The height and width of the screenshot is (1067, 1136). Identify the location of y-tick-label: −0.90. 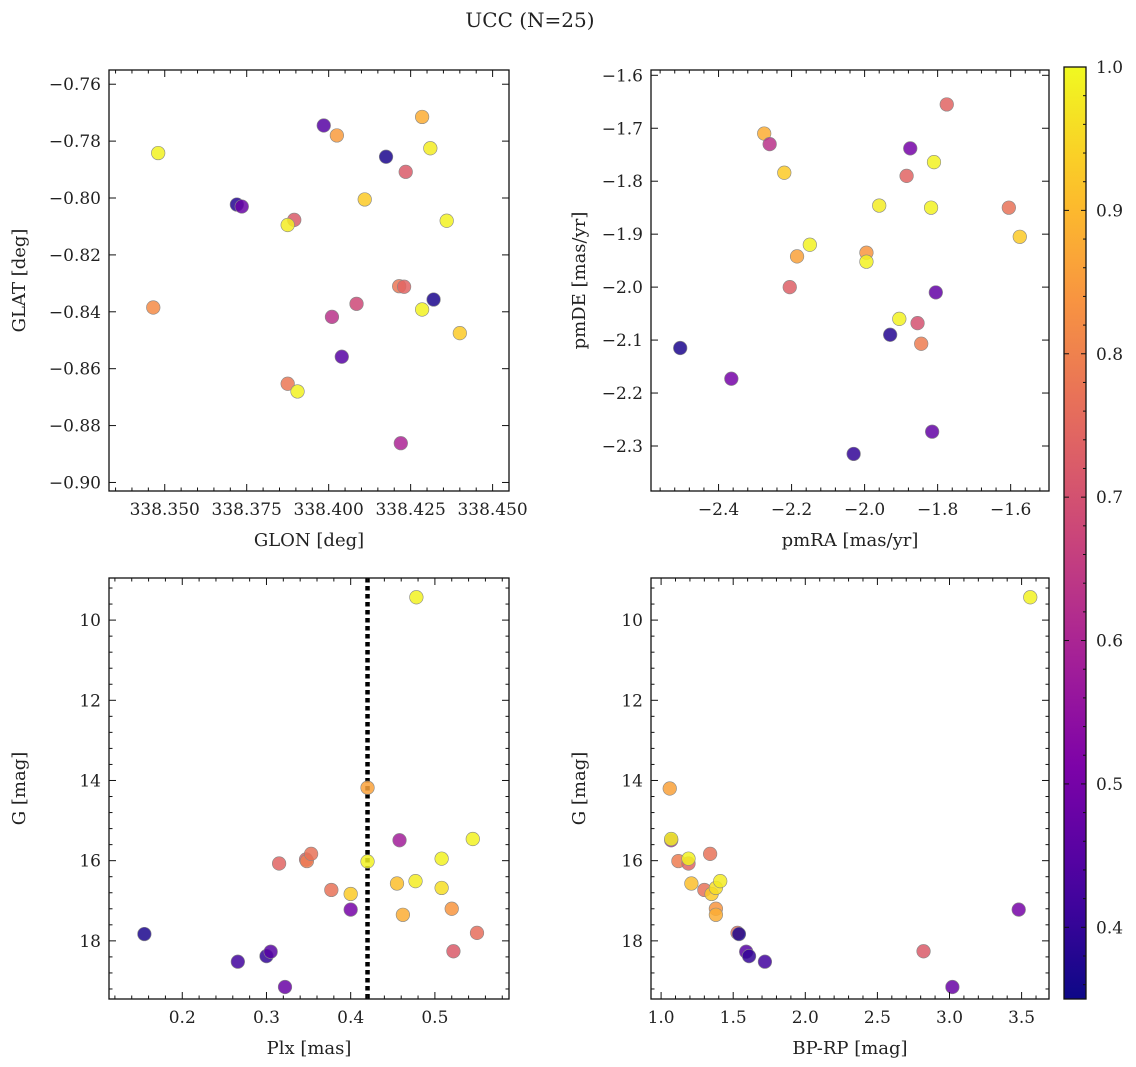
(75, 483).